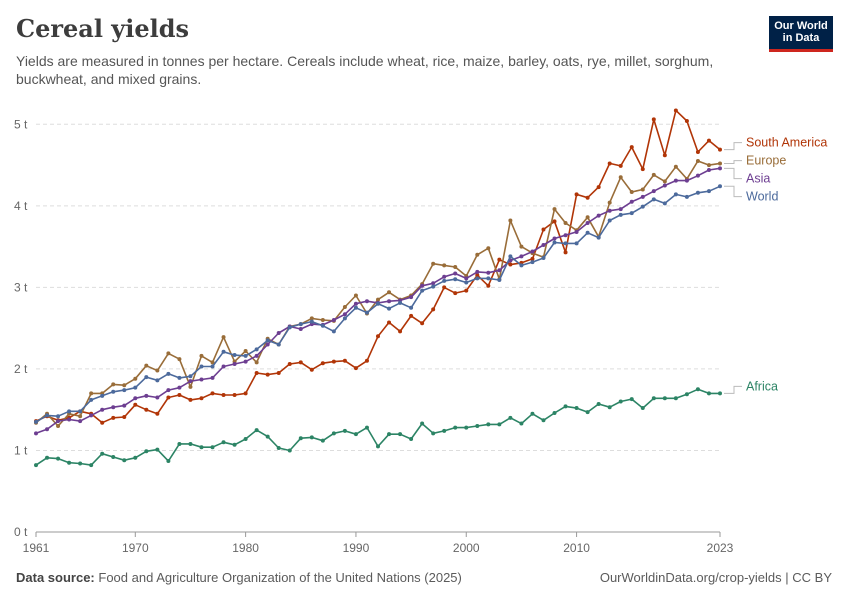  Describe the element at coordinates (762, 386) in the screenshot. I see `series-label-africa: Africa` at that location.